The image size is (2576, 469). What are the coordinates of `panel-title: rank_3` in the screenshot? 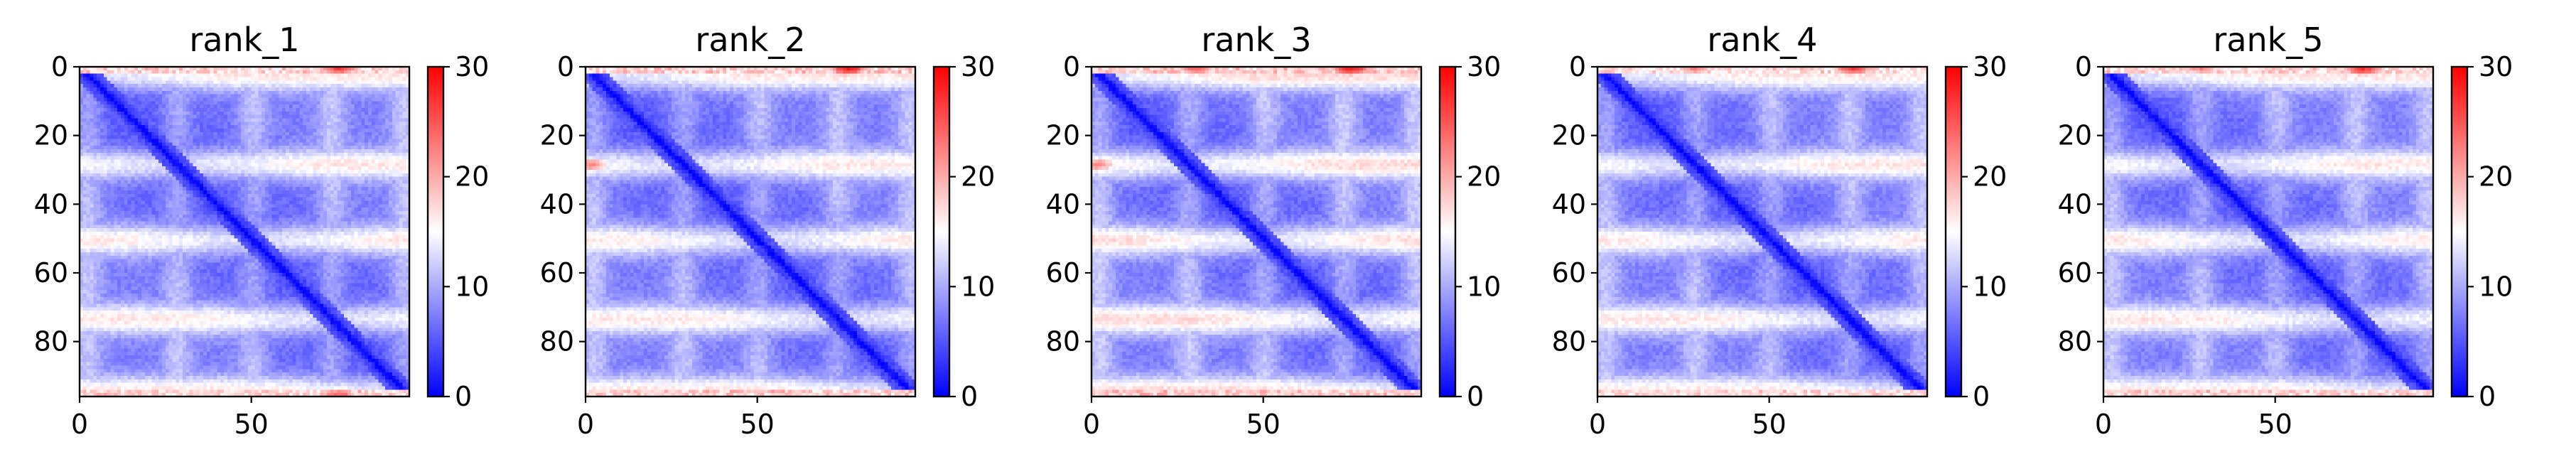 It's located at (1256, 40).